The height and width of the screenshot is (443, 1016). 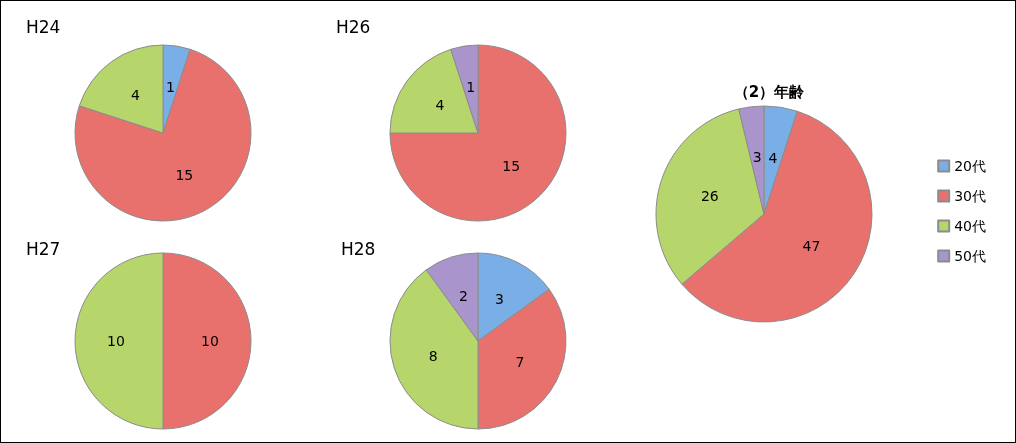 What do you see at coordinates (43, 248) in the screenshot?
I see `chart-title: H27` at bounding box center [43, 248].